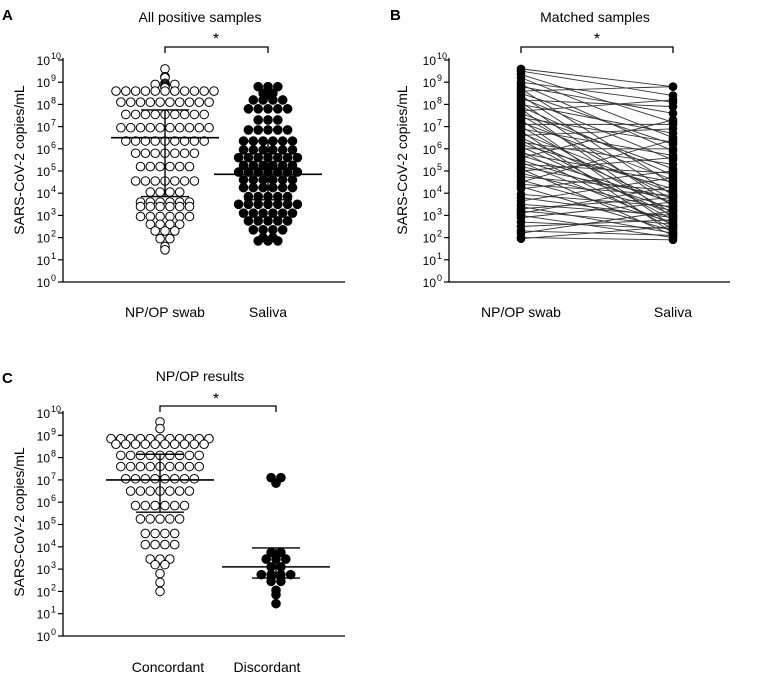 Image resolution: width=765 pixels, height=688 pixels. I want to click on x-category-label: Discordant, so click(267, 667).